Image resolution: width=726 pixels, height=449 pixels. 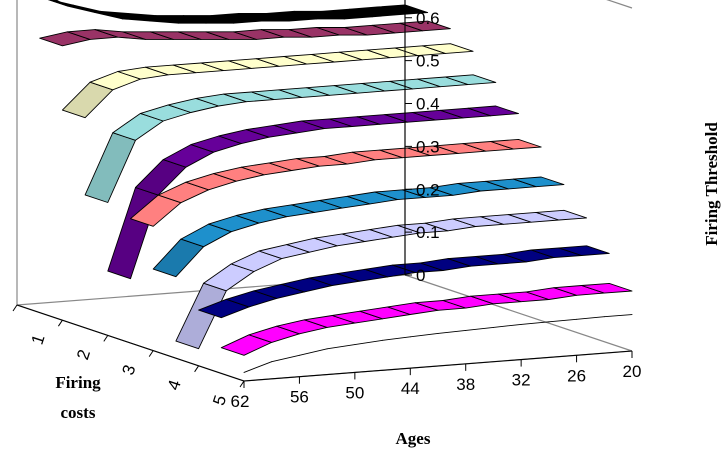 I want to click on right-top-edge, so click(x=619, y=4).